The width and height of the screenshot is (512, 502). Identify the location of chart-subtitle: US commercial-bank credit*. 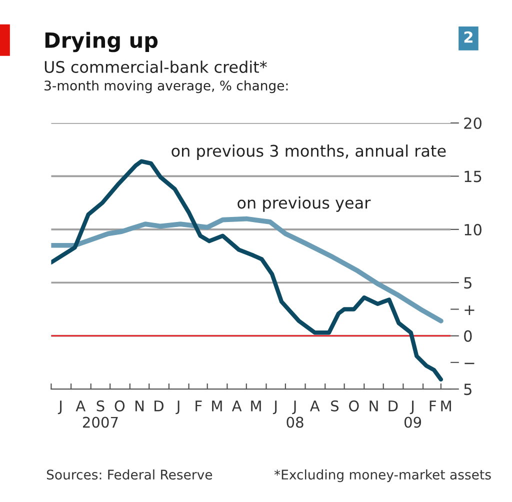
(155, 67).